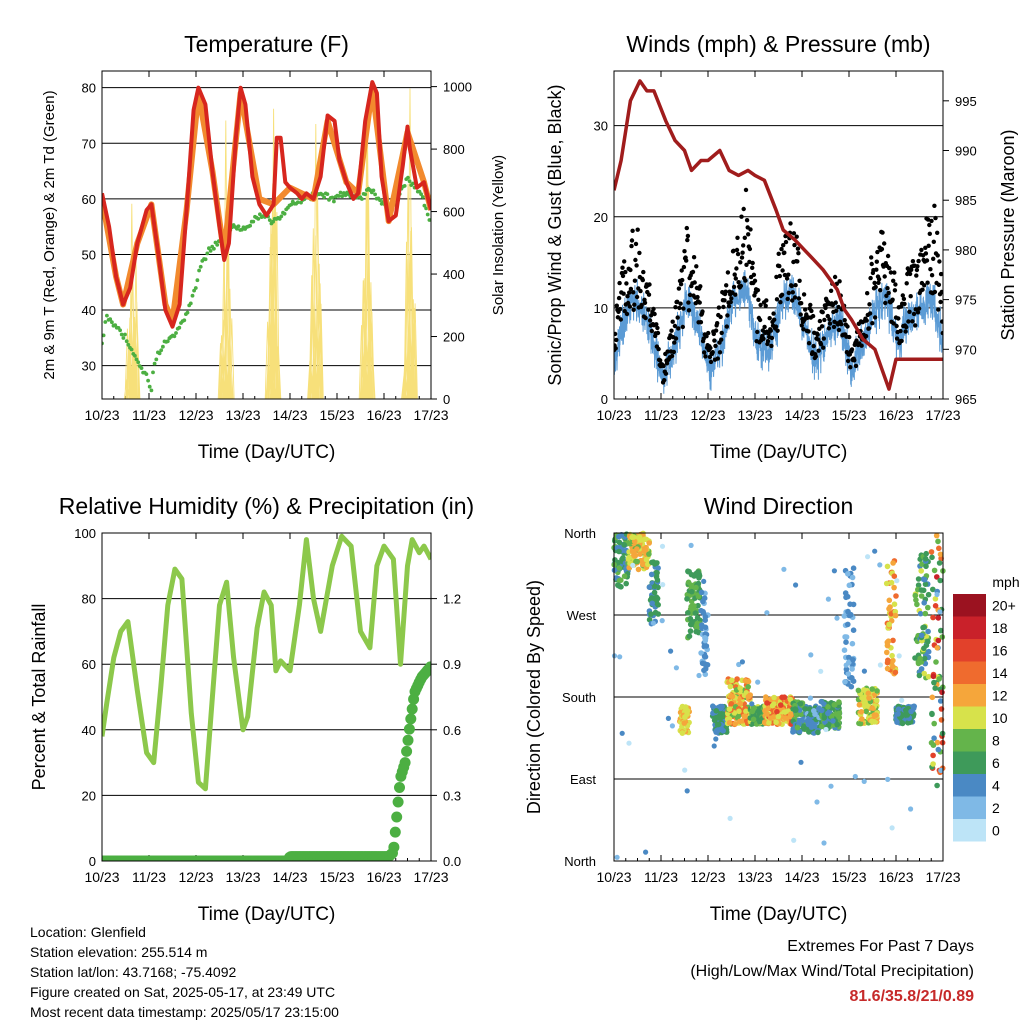 Image resolution: width=1024 pixels, height=1024 pixels. What do you see at coordinates (778, 236) in the screenshot?
I see `wind-data` at bounding box center [778, 236].